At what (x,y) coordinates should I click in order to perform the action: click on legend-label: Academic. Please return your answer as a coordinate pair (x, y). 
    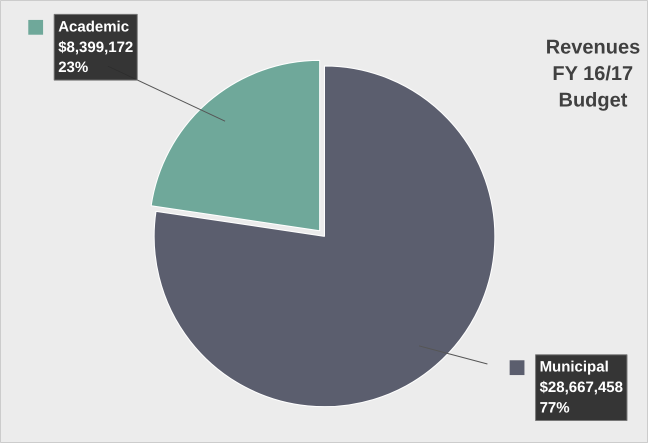
    Looking at the image, I should click on (94, 27).